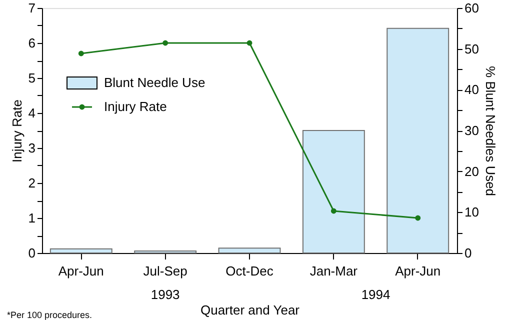 Image resolution: width=515 pixels, height=320 pixels. What do you see at coordinates (334, 271) in the screenshot?
I see `x-tick-label: Jan-Mar` at bounding box center [334, 271].